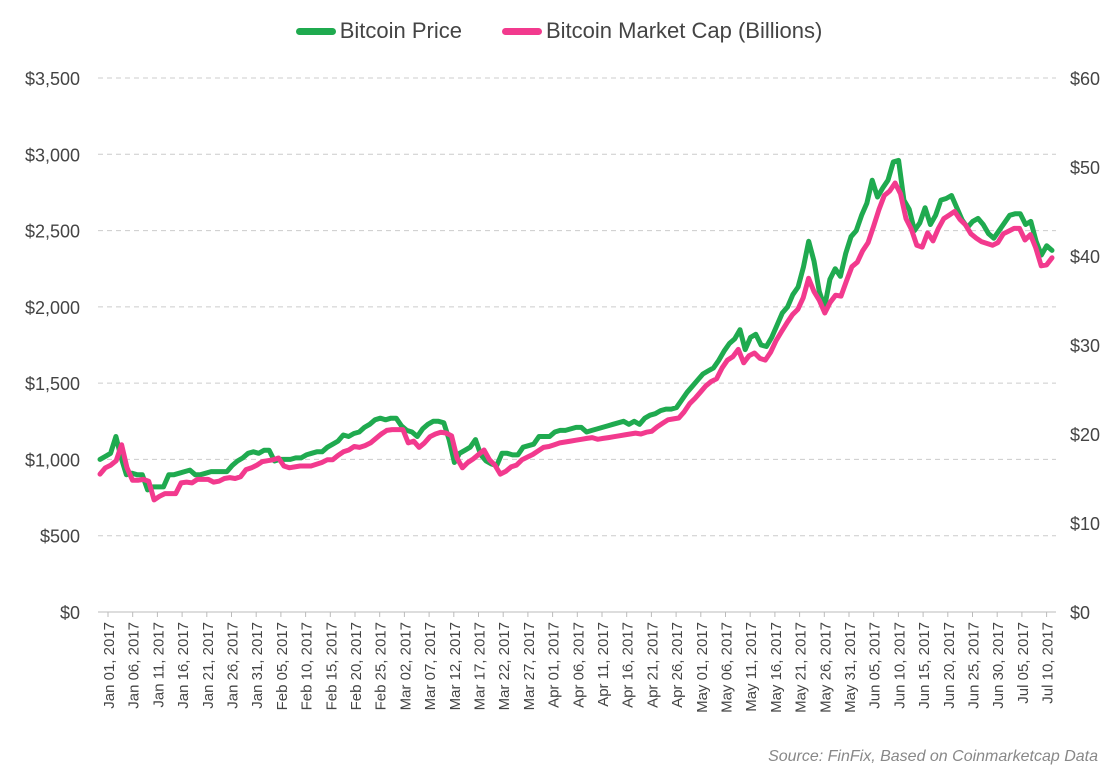 This screenshot has width=1118, height=776. What do you see at coordinates (455, 666) in the screenshot?
I see `x-tick-label: Mar 12, 2017` at bounding box center [455, 666].